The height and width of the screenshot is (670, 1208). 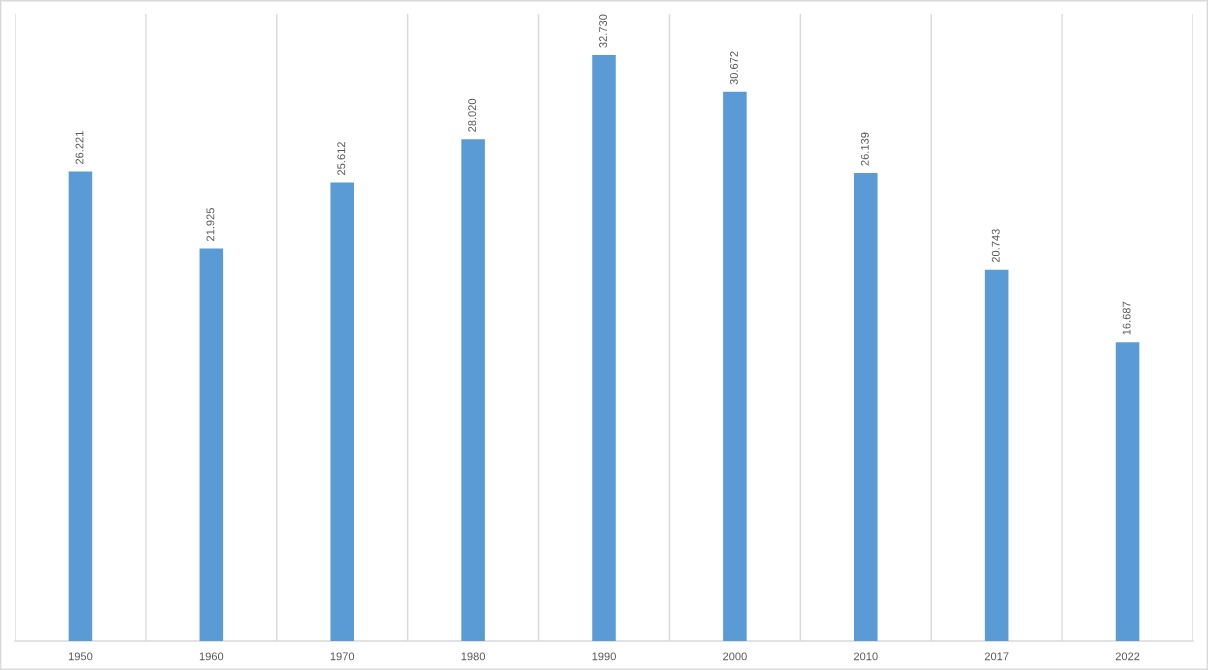 I want to click on data-label: 21.925, so click(x=210, y=224).